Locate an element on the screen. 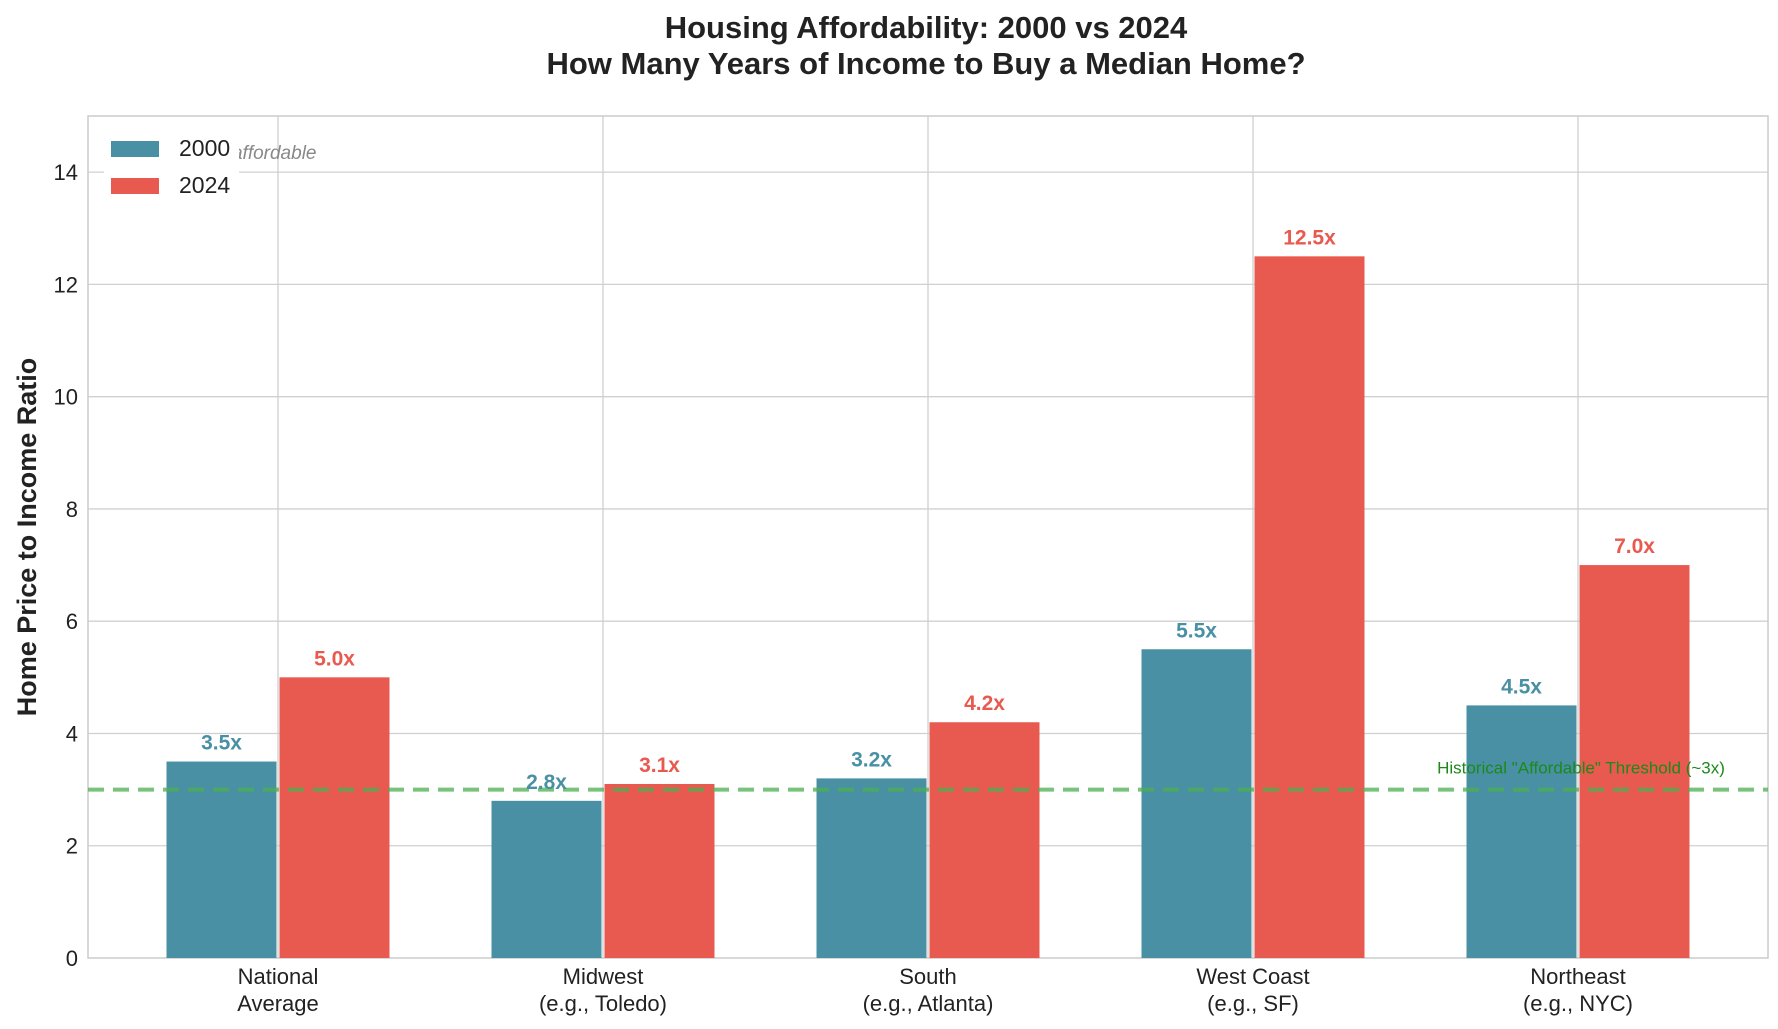  x-tick-label: South is located at coordinates (928, 976).